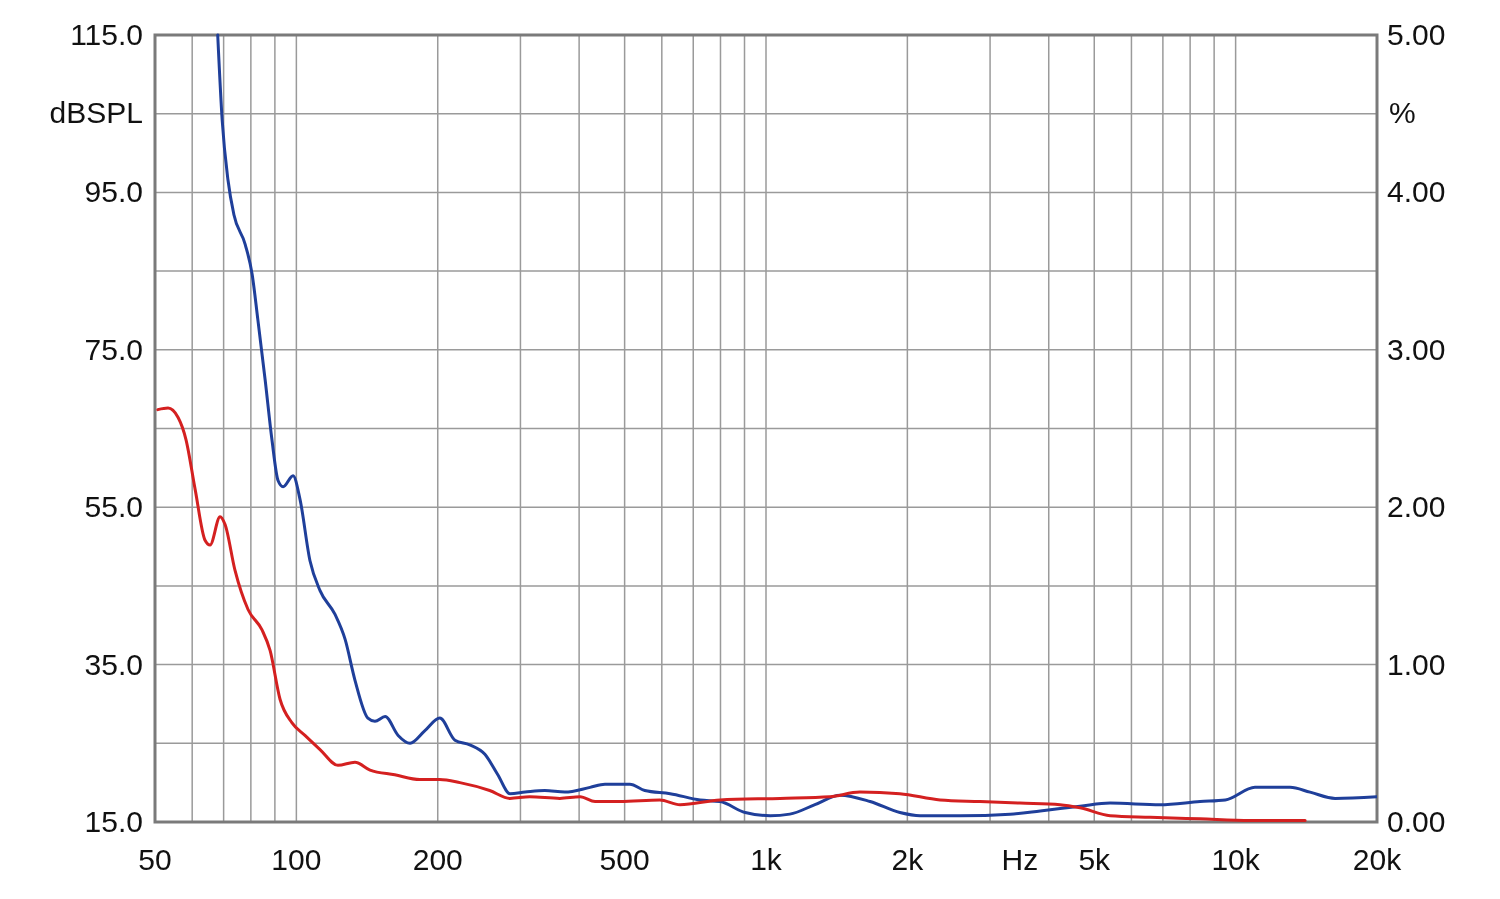 This screenshot has height=899, width=1500. Describe the element at coordinates (1416, 821) in the screenshot. I see `y2-tick-label: 0.00` at that location.